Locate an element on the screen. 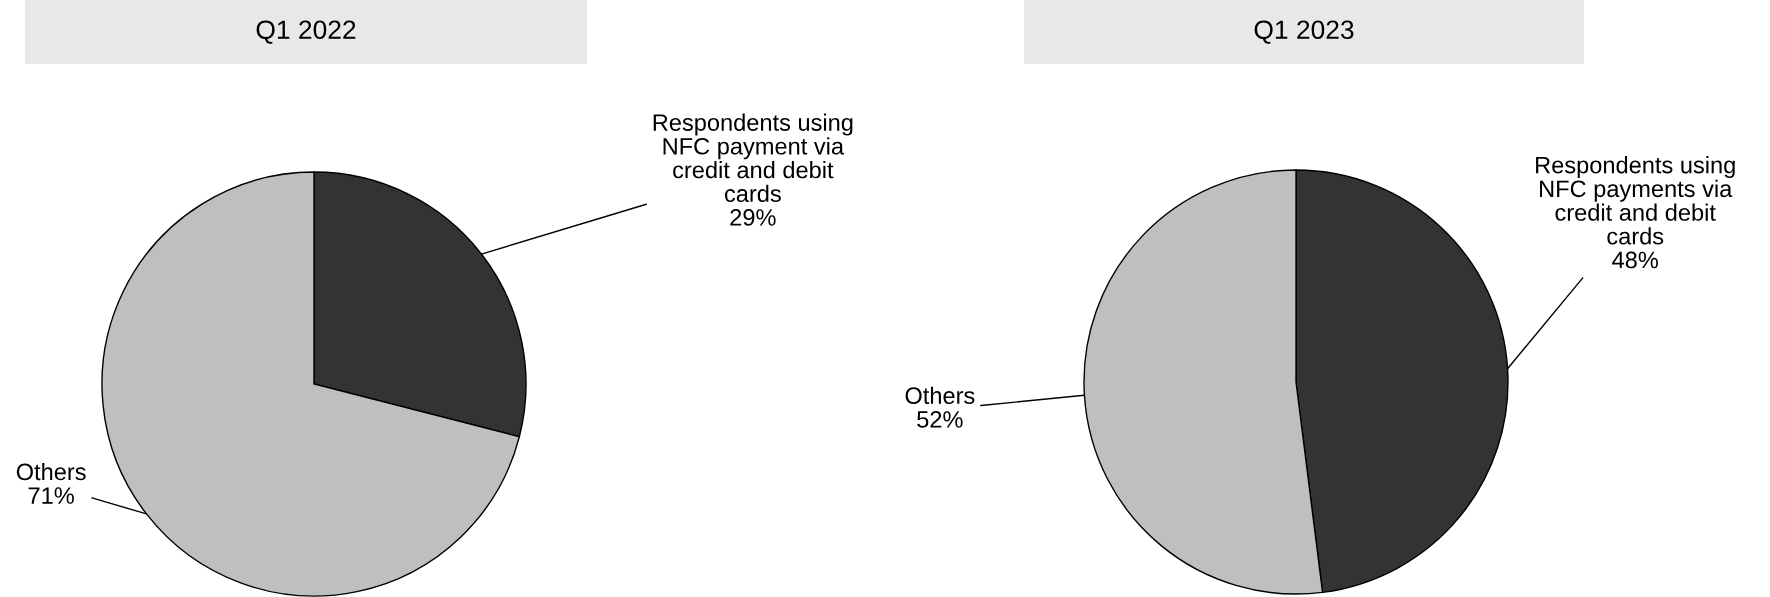  data-label: 52% is located at coordinates (940, 419).